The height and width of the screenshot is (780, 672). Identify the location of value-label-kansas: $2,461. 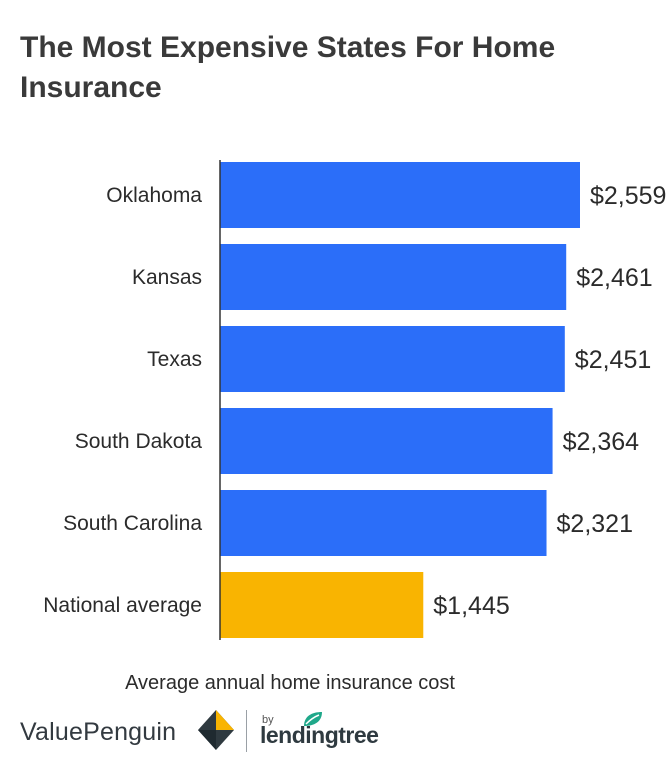
(614, 278).